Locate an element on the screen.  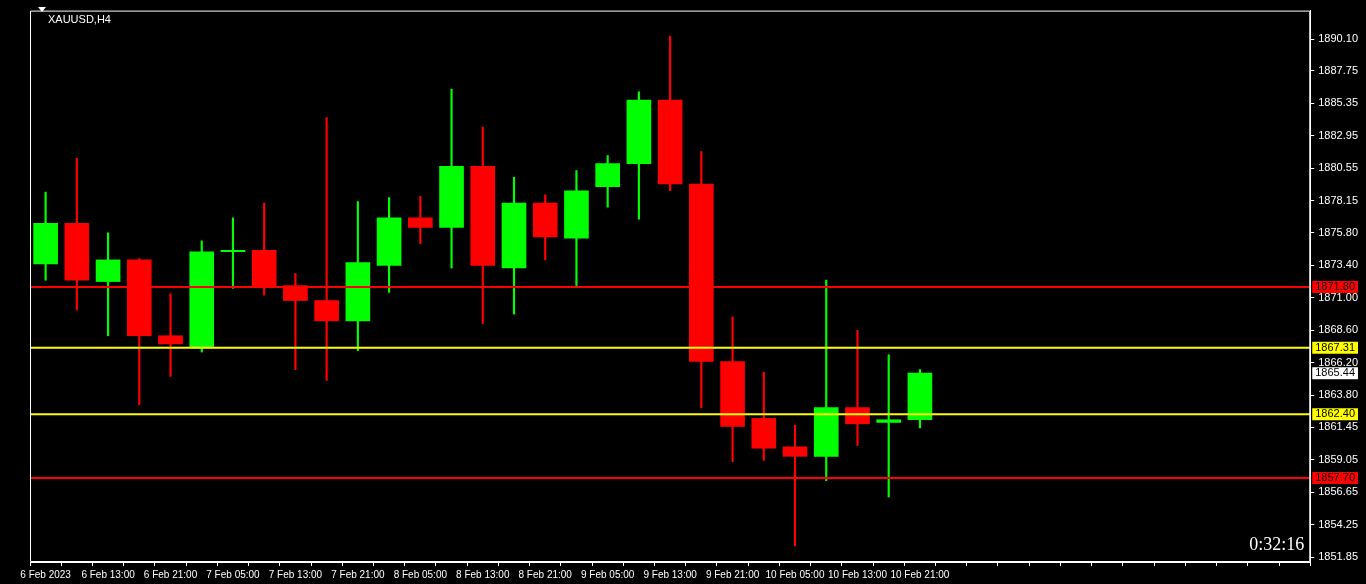
x-tick-label: 9 Feb 13:00 is located at coordinates (670, 574).